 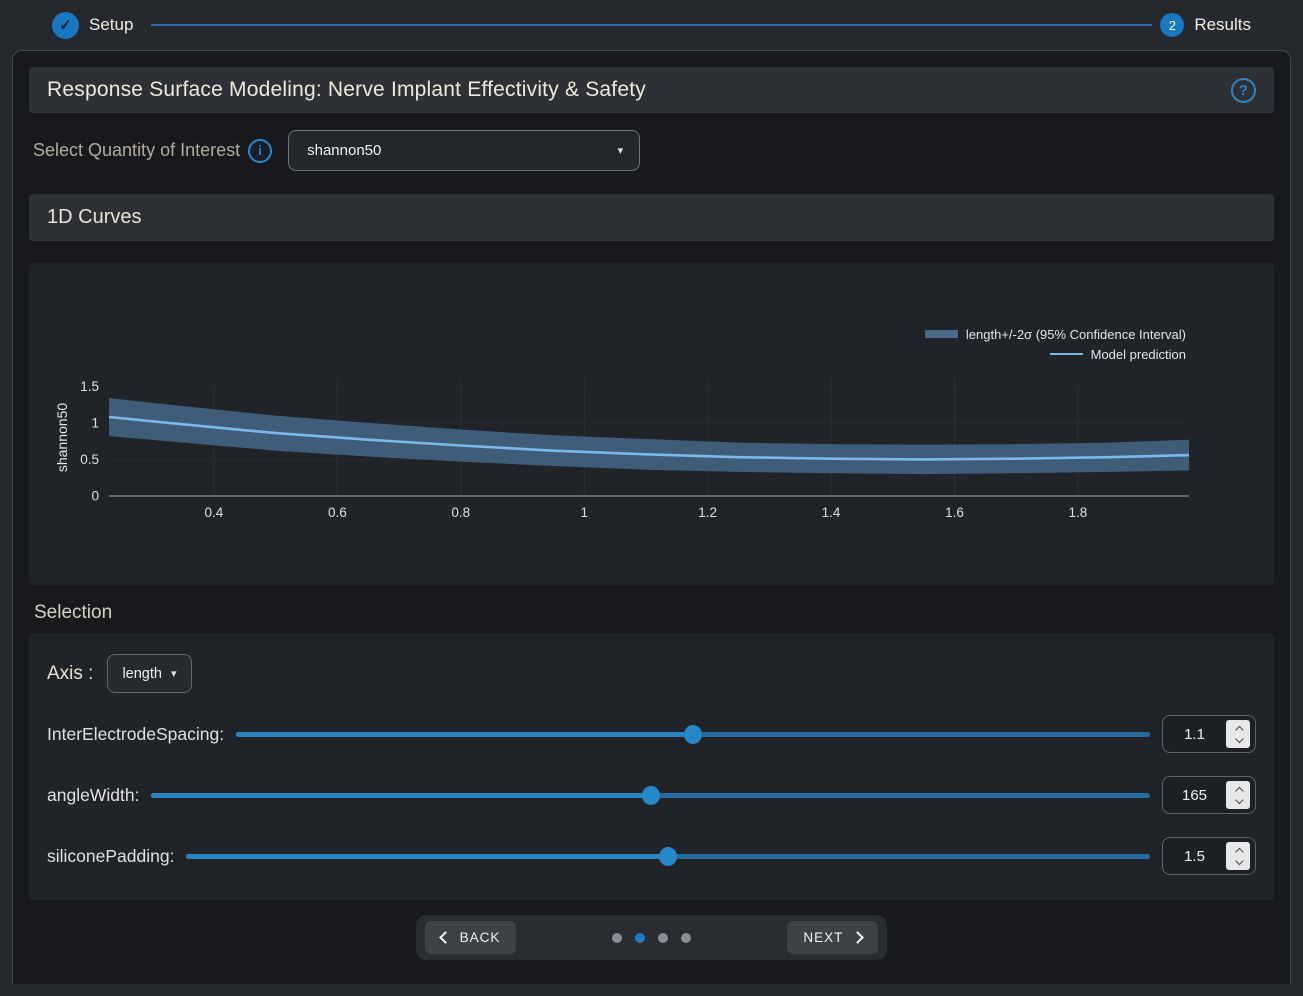 I want to click on svg-text: 0.5, so click(x=89, y=459).